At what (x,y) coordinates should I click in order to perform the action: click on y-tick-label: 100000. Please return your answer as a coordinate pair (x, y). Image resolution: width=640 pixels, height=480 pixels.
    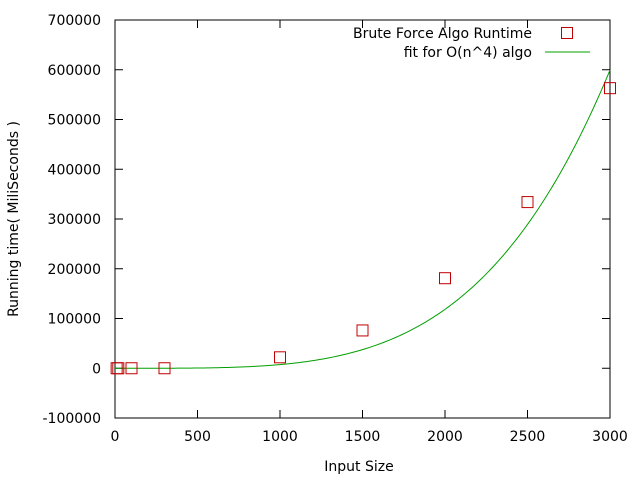
    Looking at the image, I should click on (74, 320).